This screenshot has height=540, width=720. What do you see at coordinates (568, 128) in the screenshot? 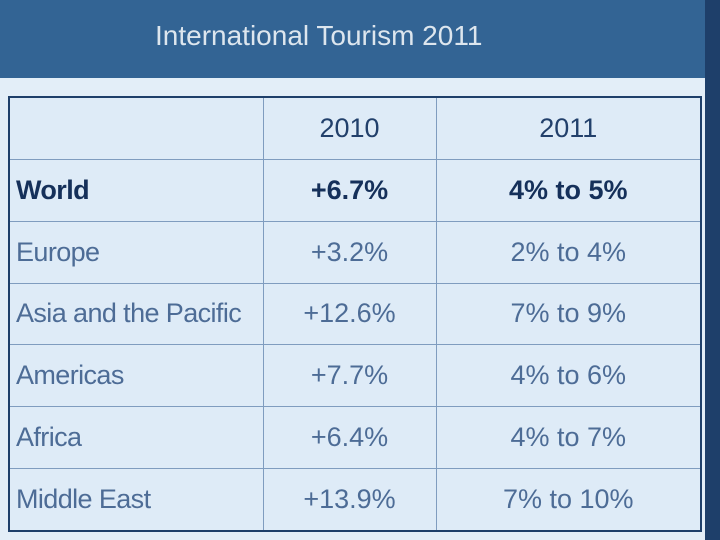
I see `column-header: 2011` at bounding box center [568, 128].